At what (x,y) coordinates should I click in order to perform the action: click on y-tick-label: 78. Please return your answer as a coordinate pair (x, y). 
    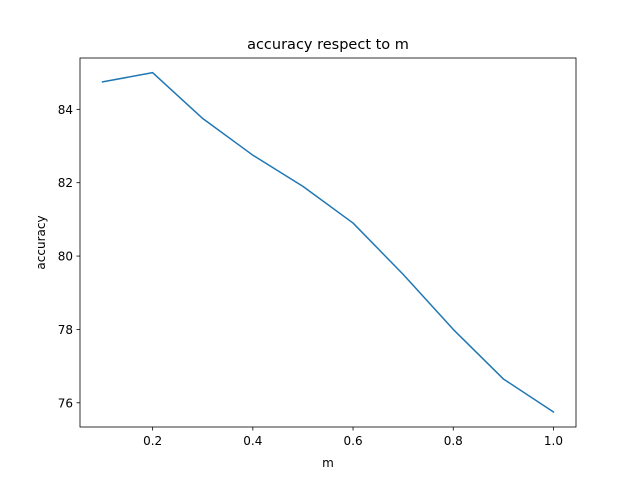
    Looking at the image, I should click on (65, 330).